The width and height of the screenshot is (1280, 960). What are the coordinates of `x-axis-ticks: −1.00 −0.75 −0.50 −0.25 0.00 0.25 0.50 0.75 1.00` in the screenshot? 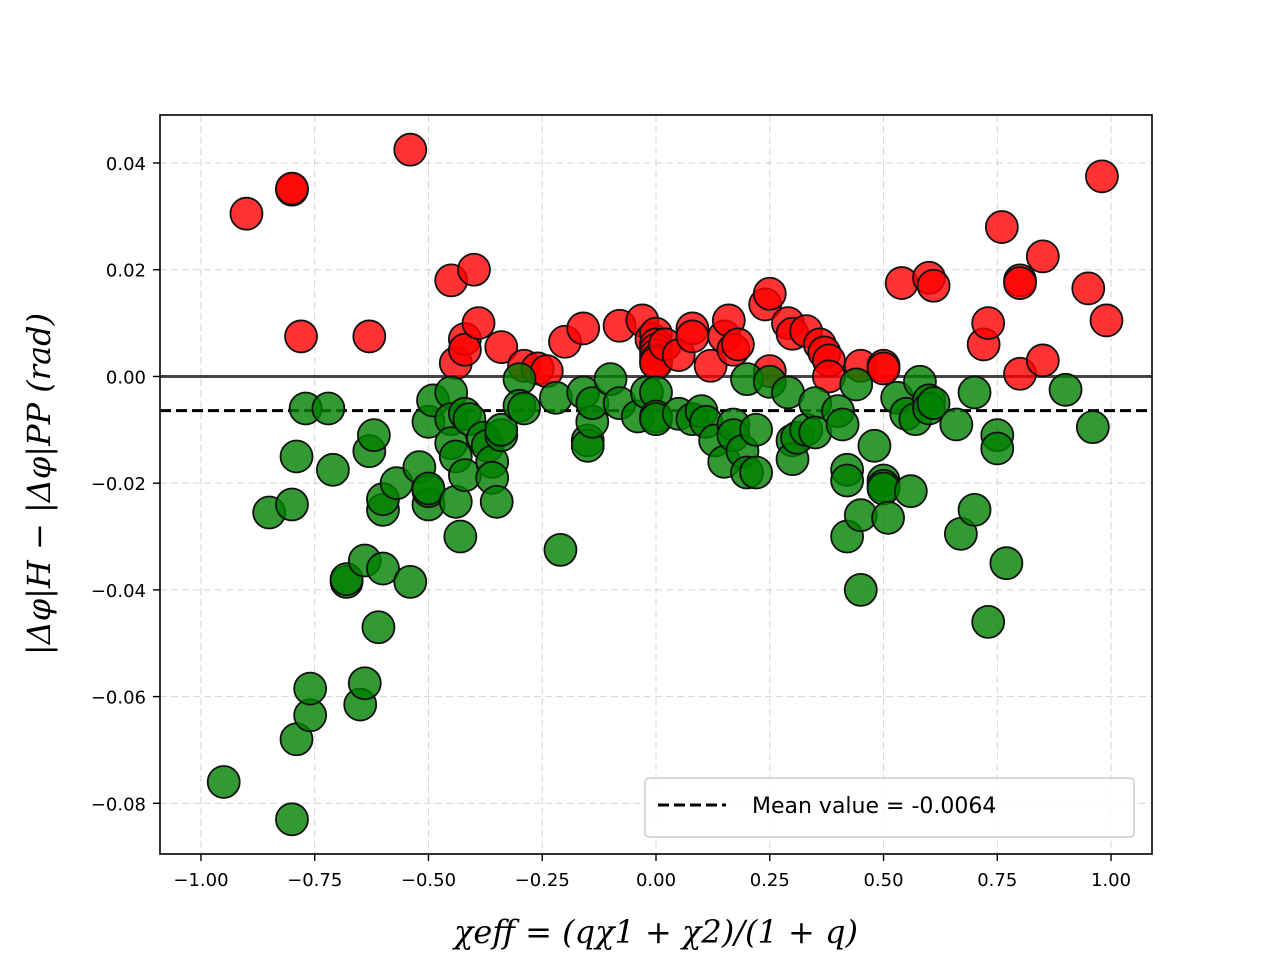 It's located at (652, 872).